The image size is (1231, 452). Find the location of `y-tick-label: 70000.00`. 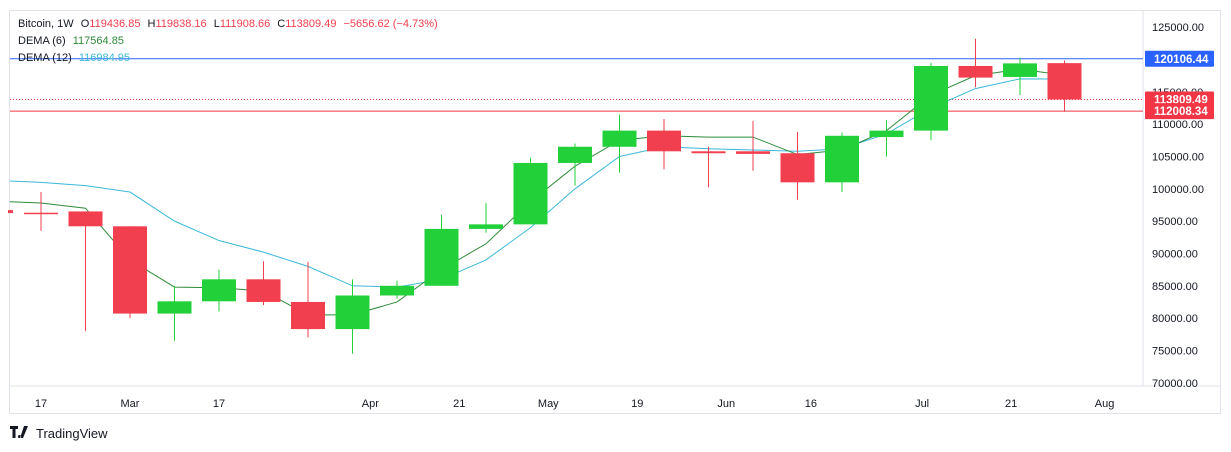

y-tick-label: 70000.00 is located at coordinates (1175, 384).